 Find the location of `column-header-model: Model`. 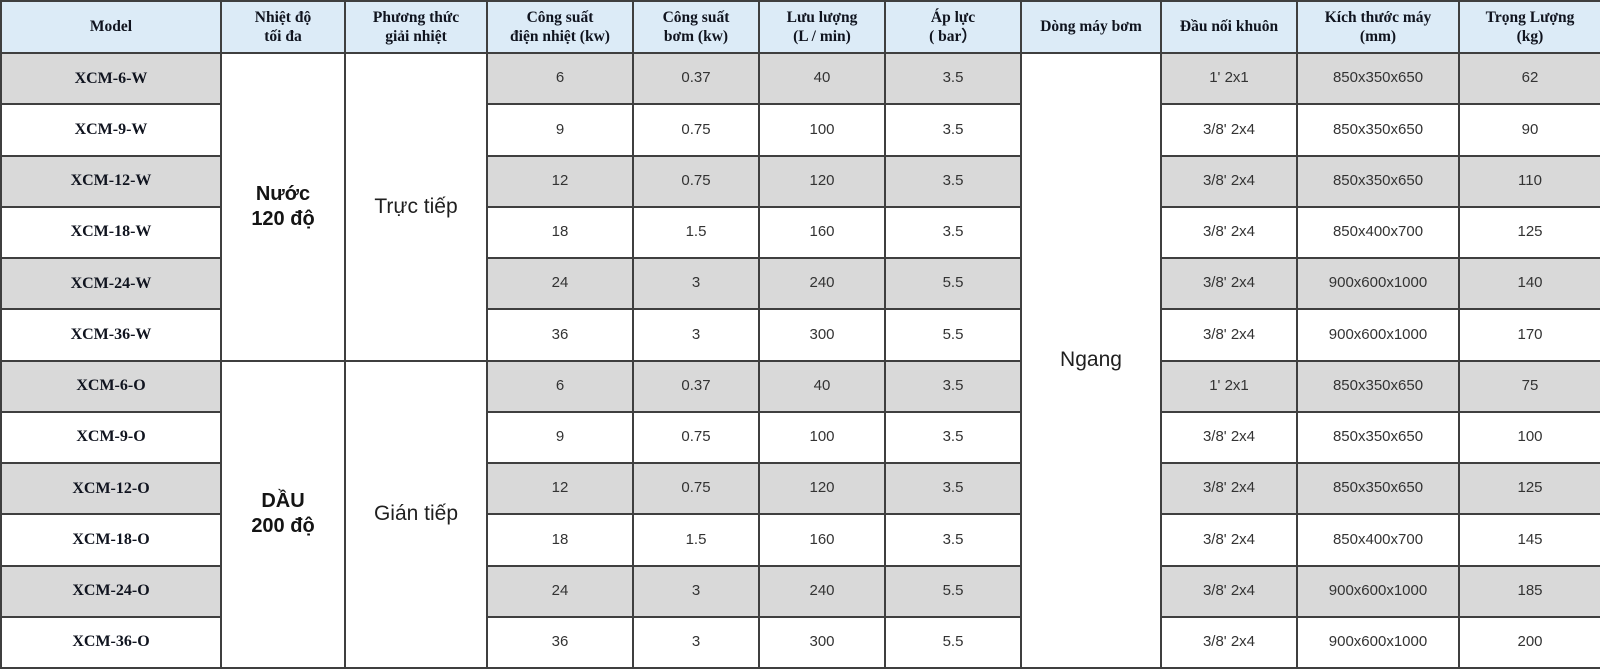

column-header-model: Model is located at coordinates (112, 28).